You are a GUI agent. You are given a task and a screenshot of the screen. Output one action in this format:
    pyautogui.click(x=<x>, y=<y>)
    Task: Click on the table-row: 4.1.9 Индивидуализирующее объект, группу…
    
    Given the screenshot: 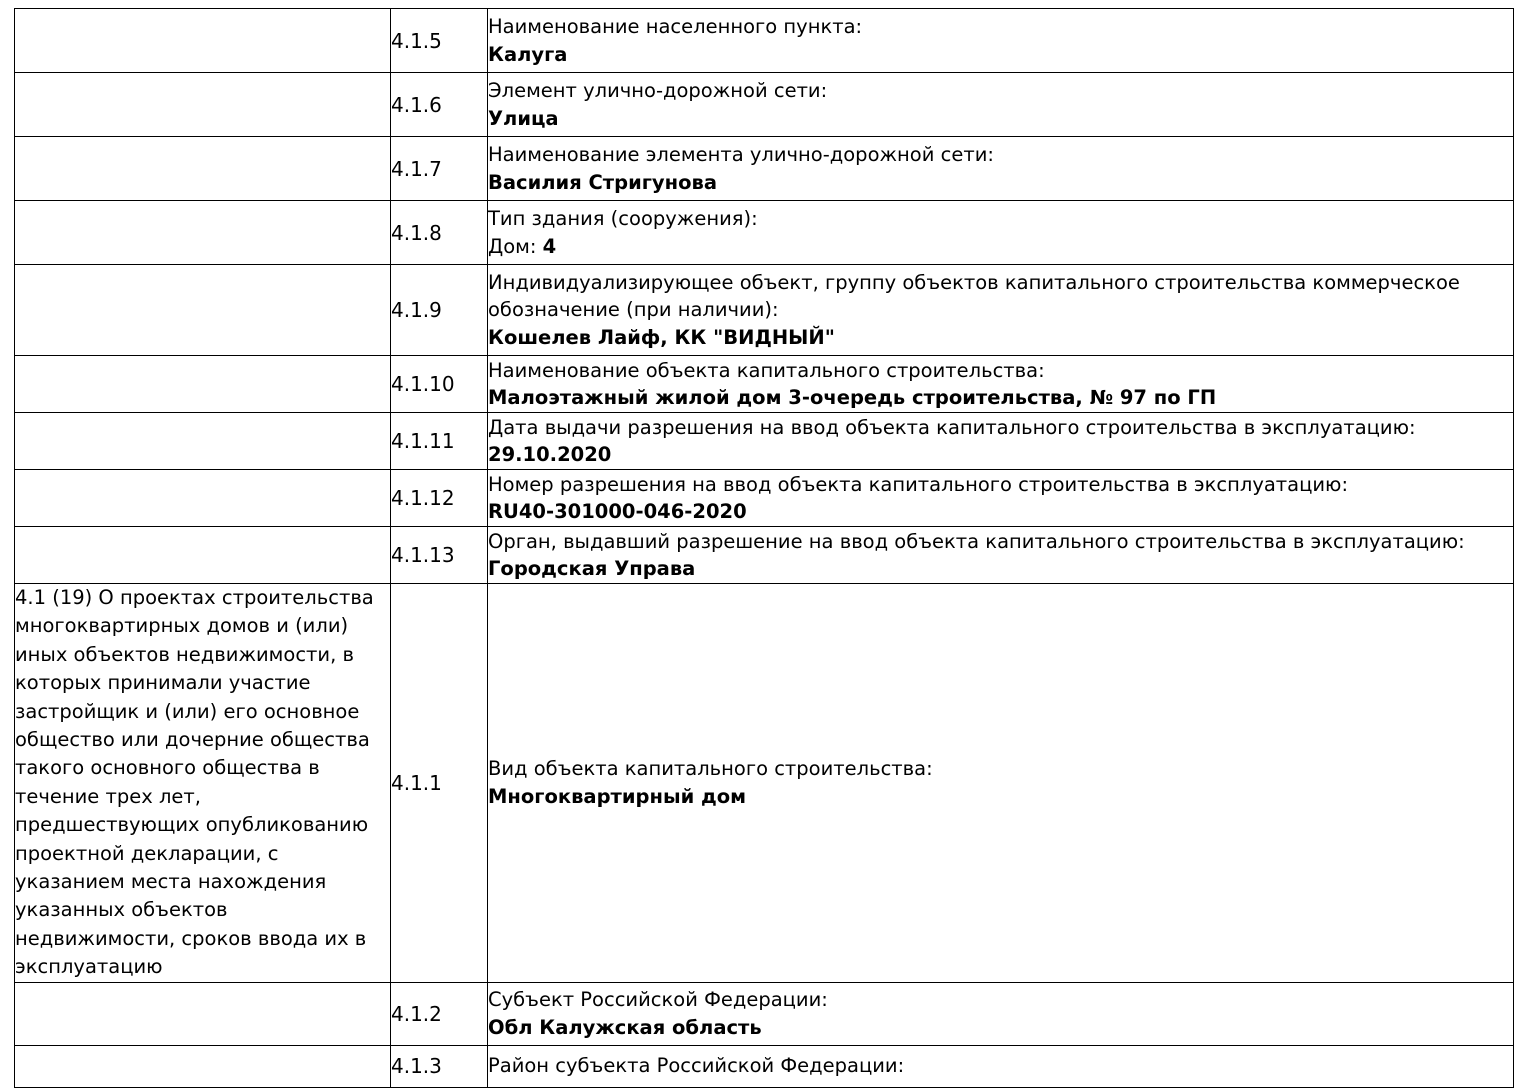 What is the action you would take?
    pyautogui.click(x=764, y=310)
    